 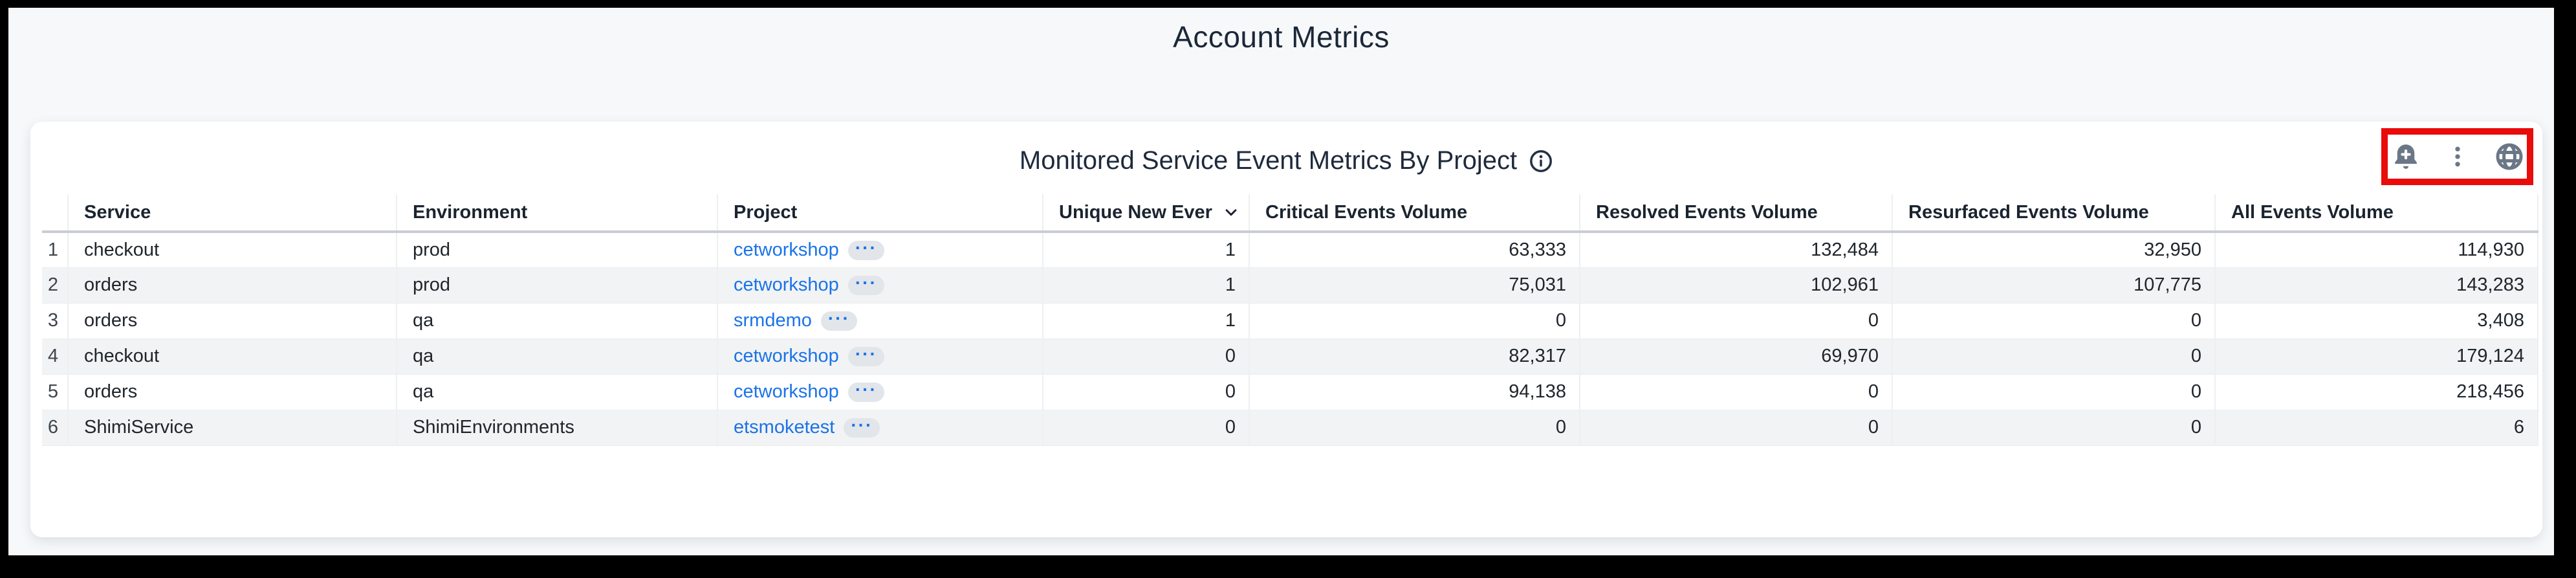 I want to click on cell-environment: ShimiEnvironments, so click(x=556, y=428).